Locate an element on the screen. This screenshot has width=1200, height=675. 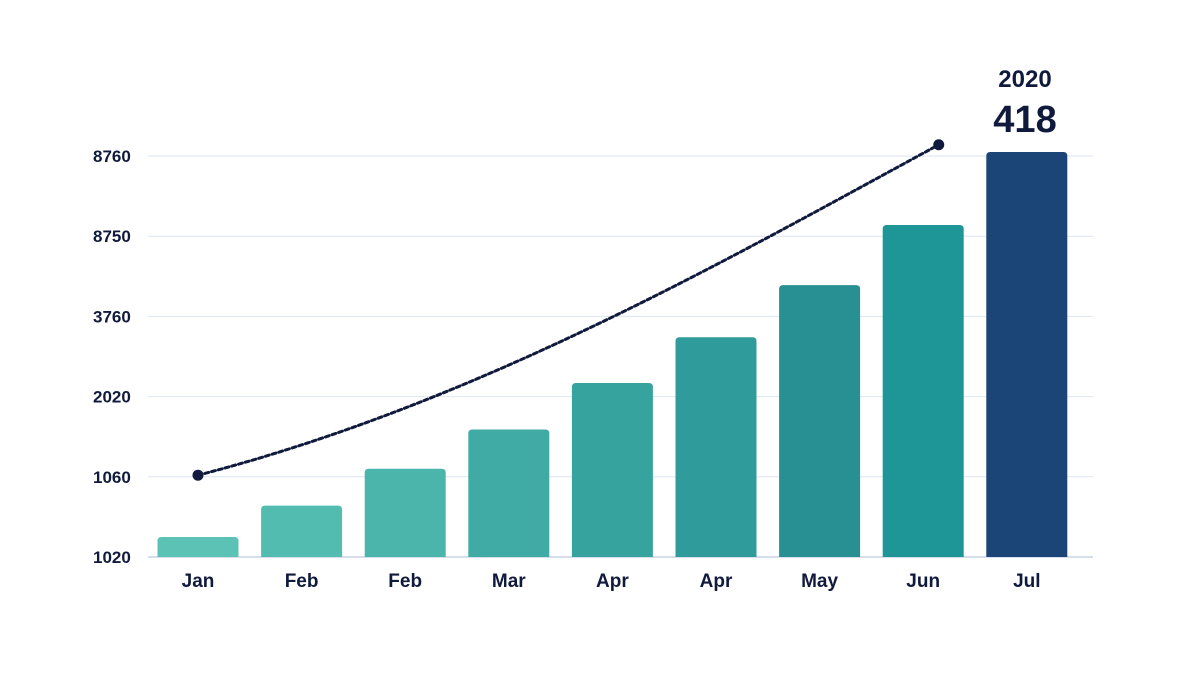
y-tick-label: 3760 is located at coordinates (112, 316).